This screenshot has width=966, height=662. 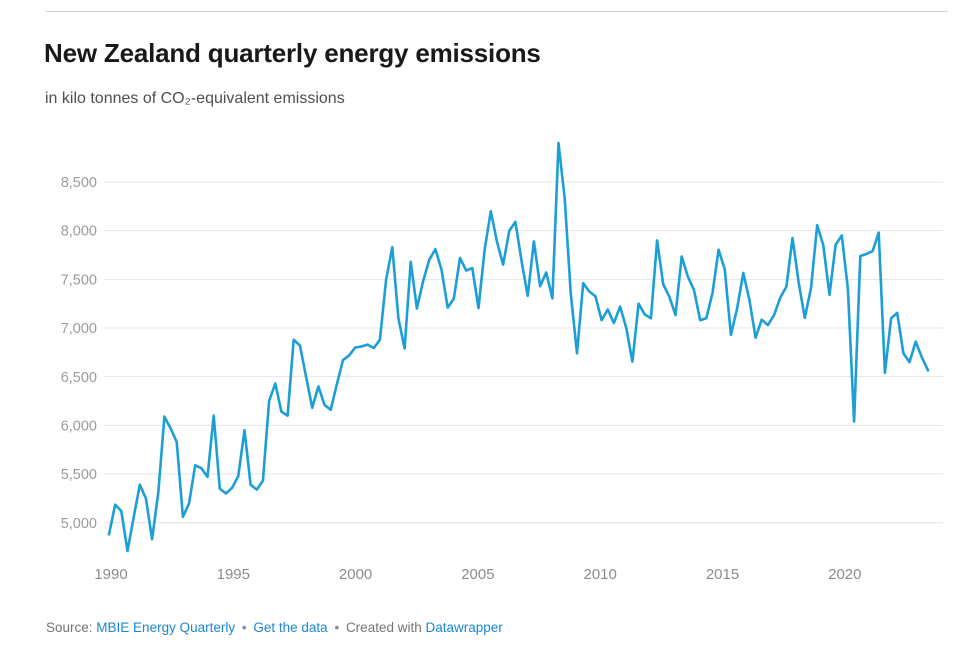 I want to click on y-tick-label: 7,500, so click(x=79, y=280).